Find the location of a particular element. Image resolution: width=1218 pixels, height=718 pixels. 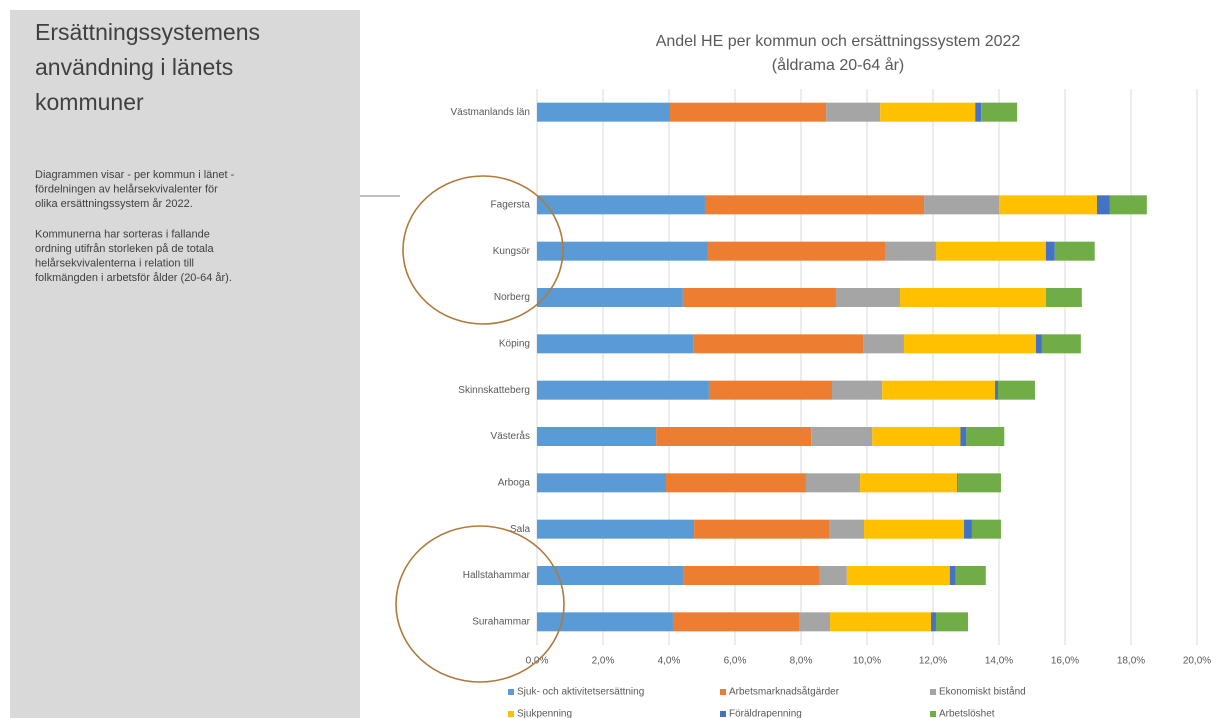

paragraph-line: fördelningen av helårsekvivalenter för is located at coordinates (126, 189).